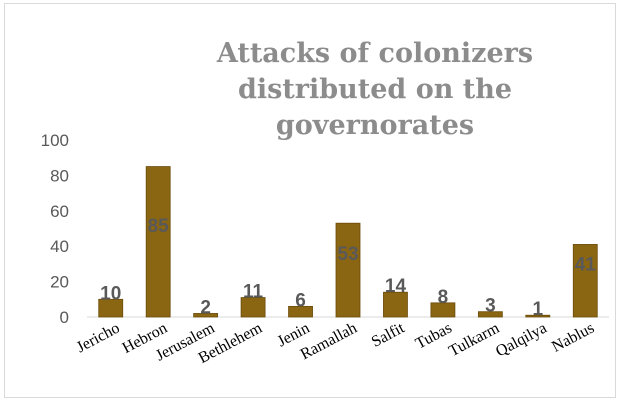  What do you see at coordinates (490, 314) in the screenshot?
I see `bar-tulkarm` at bounding box center [490, 314].